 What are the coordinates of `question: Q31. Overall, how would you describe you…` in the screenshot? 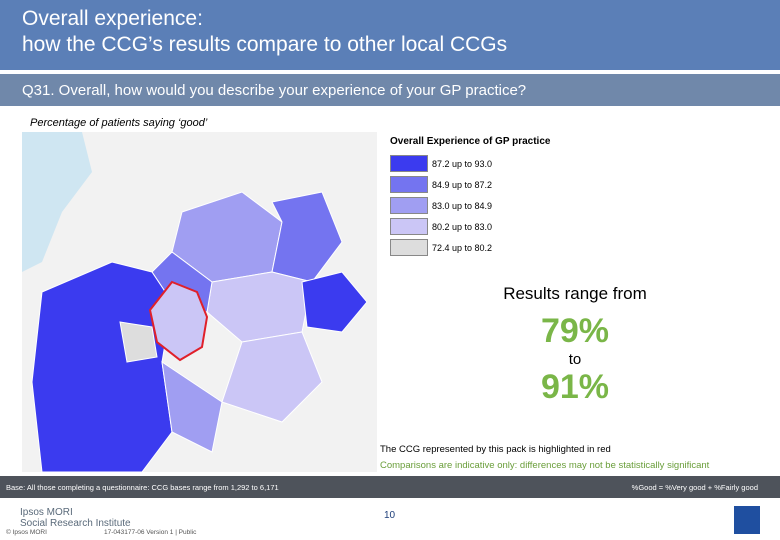 It's located at (274, 90).